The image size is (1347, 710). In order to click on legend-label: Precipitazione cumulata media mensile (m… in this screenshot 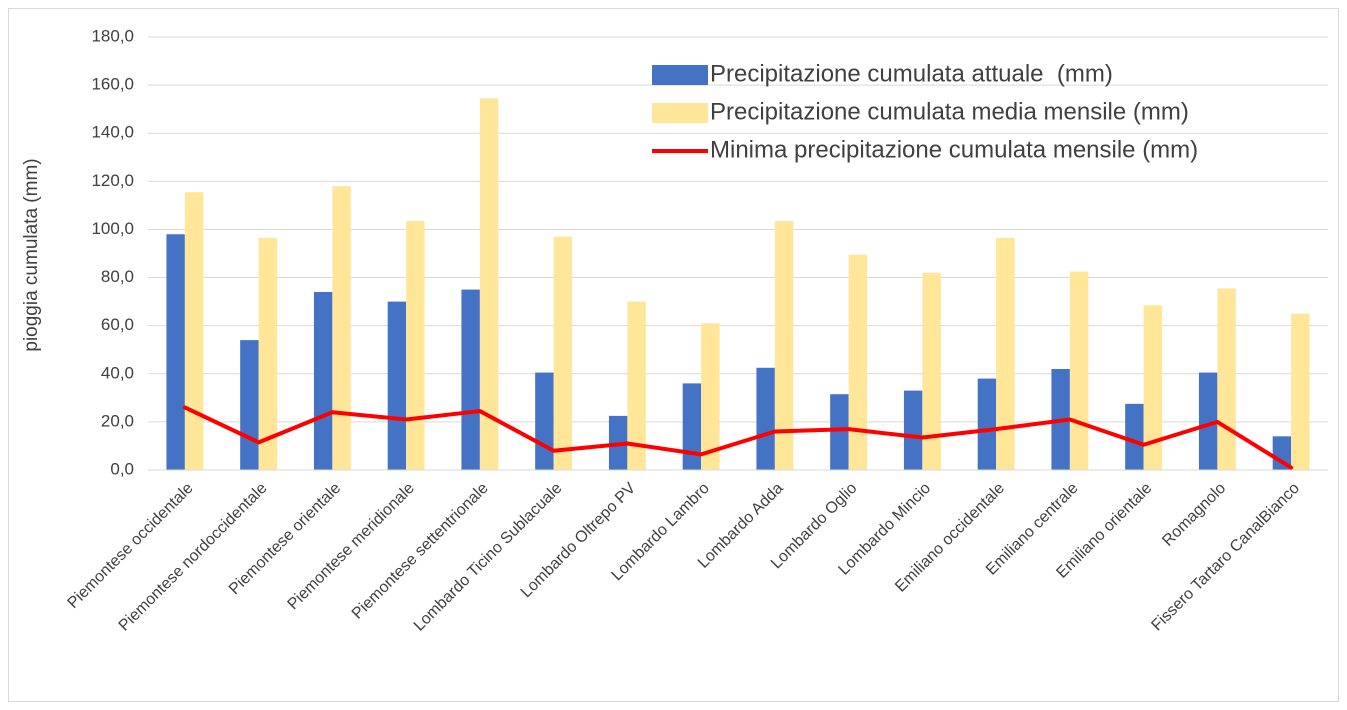, I will do `click(949, 111)`.